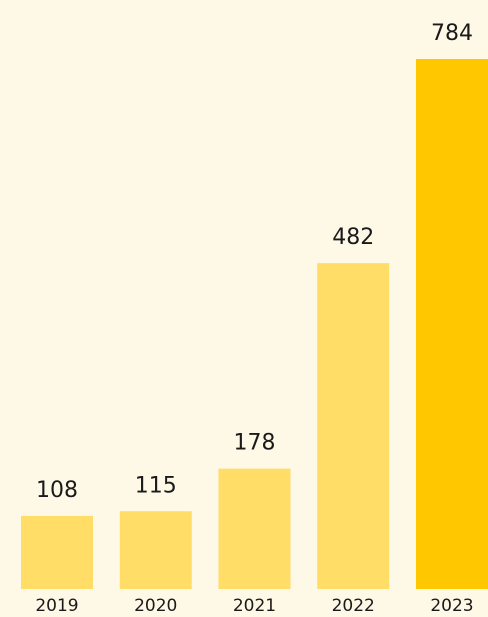 The height and width of the screenshot is (617, 488). What do you see at coordinates (155, 606) in the screenshot?
I see `x-tick-label: 2020` at bounding box center [155, 606].